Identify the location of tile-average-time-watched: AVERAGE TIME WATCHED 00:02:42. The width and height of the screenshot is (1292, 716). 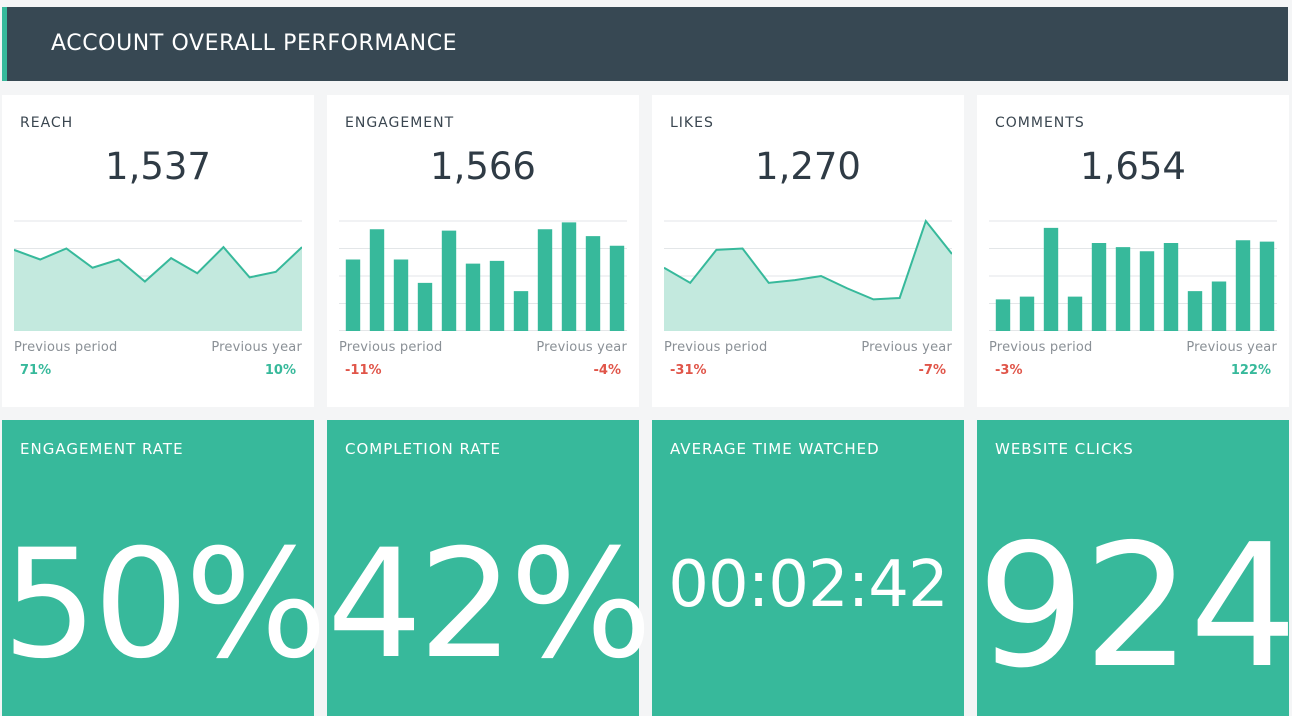
(808, 568).